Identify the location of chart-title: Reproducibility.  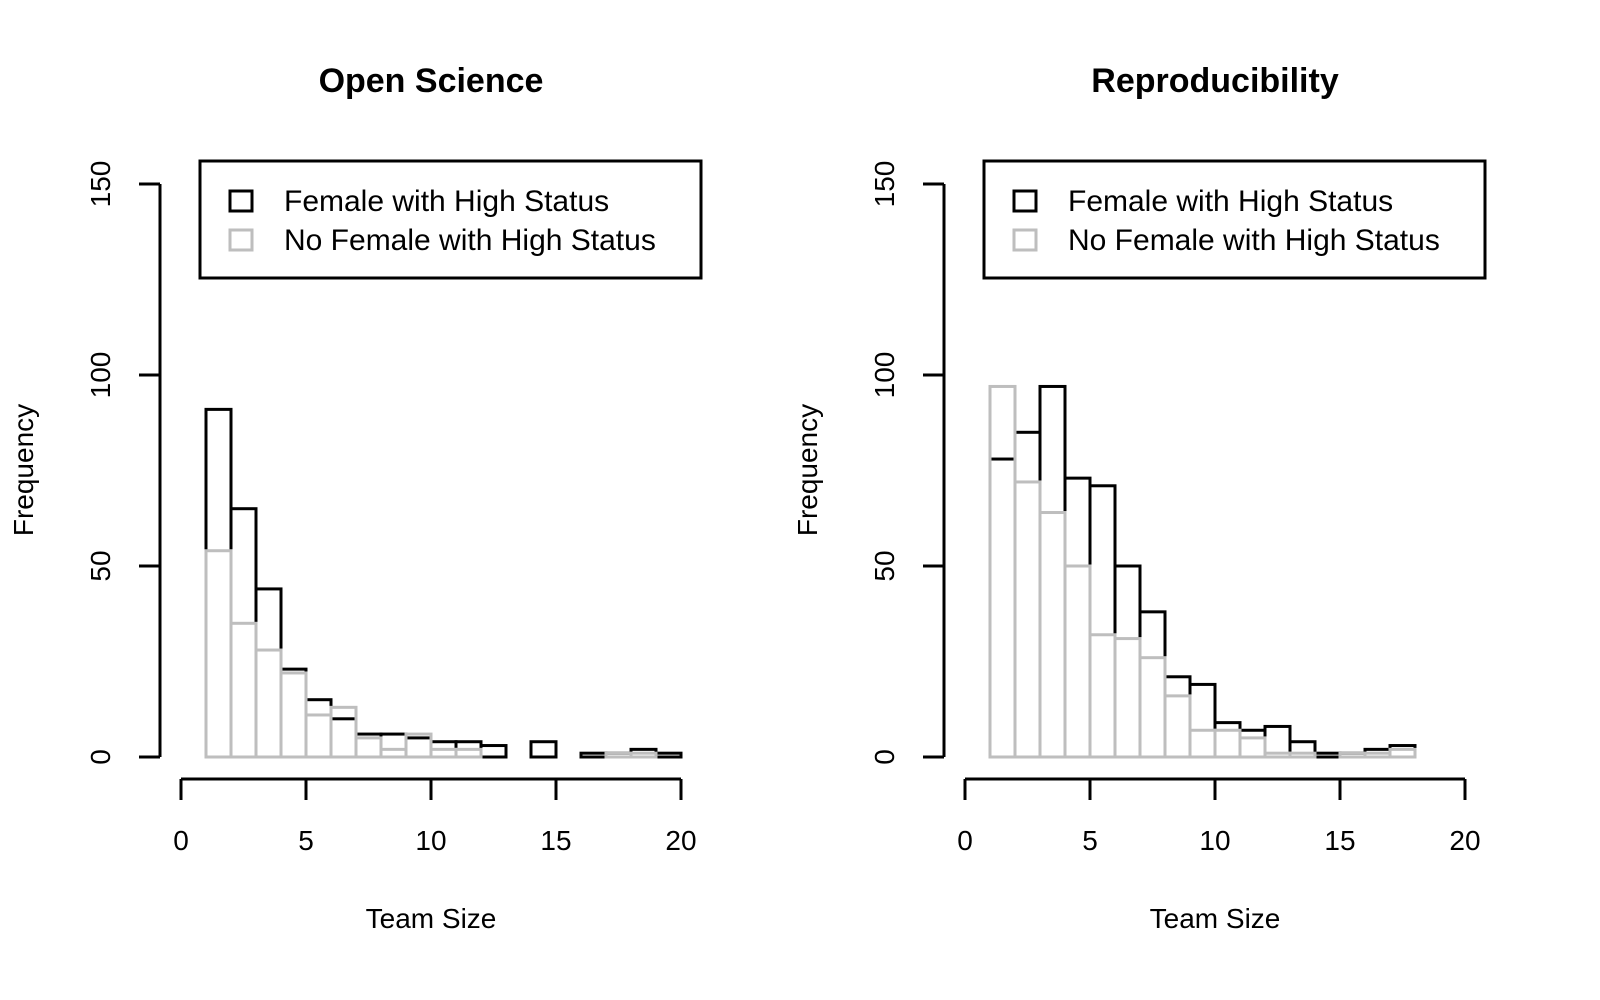
(1215, 81).